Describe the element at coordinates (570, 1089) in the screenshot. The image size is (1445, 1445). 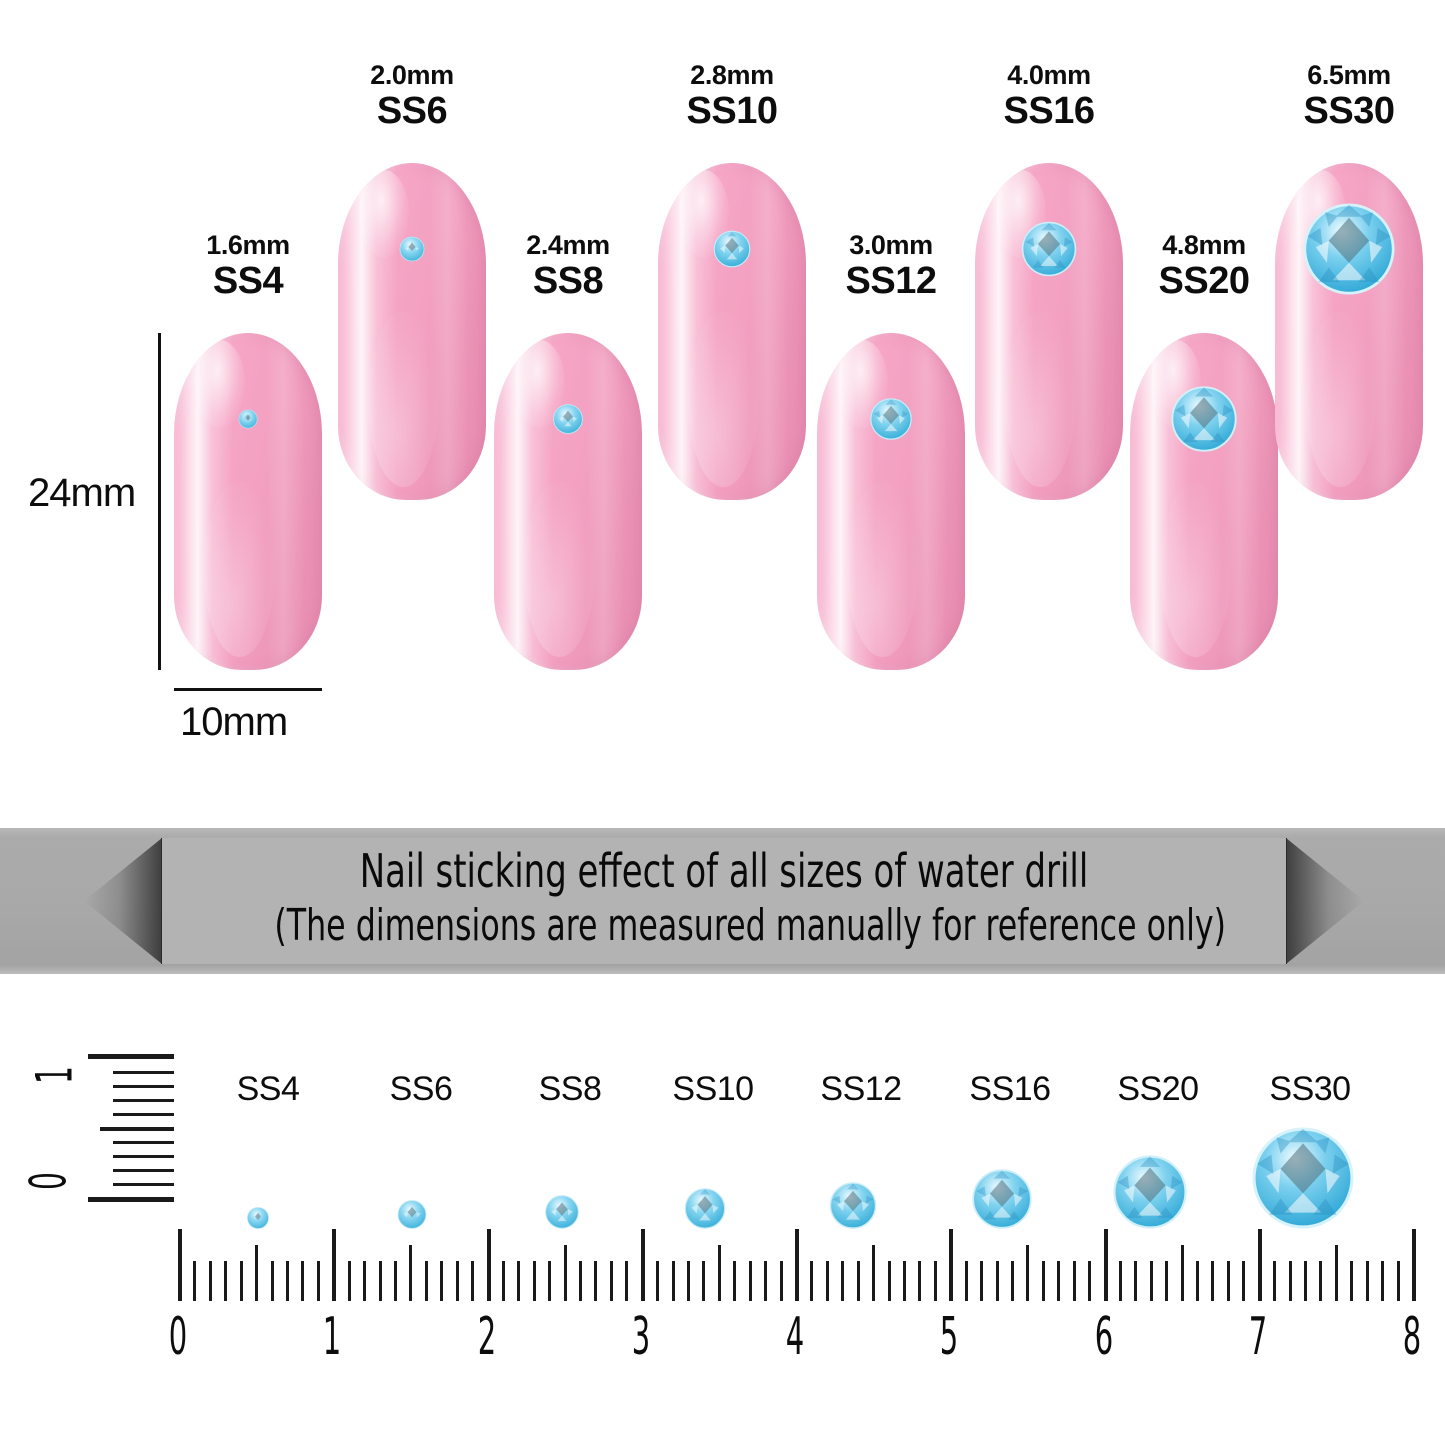
I see `ruler-label-ss8: SS8` at that location.